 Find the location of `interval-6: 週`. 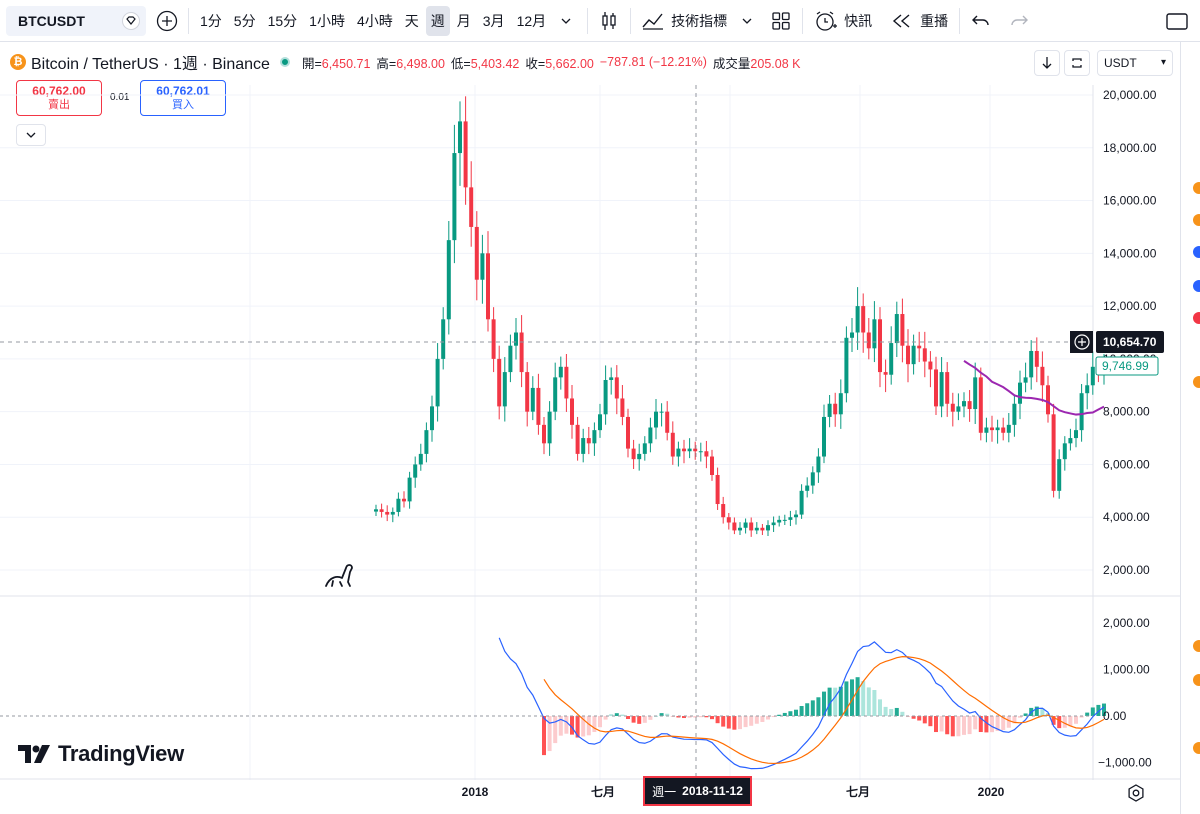

interval-6: 週 is located at coordinates (437, 20).